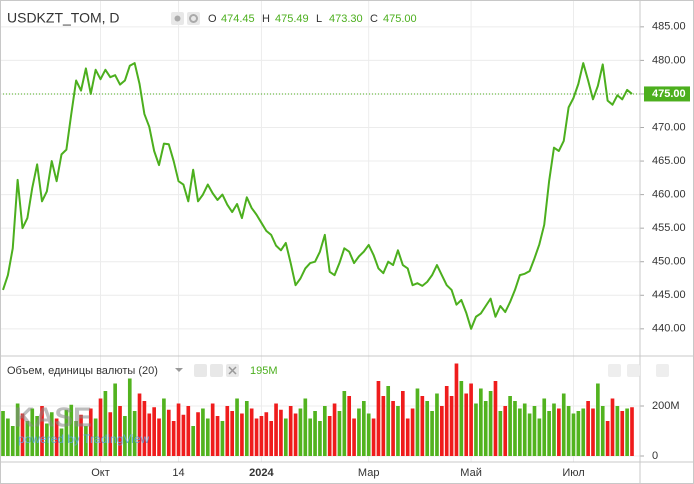  Describe the element at coordinates (655, 456) in the screenshot. I see `y-tick-label: 0` at that location.